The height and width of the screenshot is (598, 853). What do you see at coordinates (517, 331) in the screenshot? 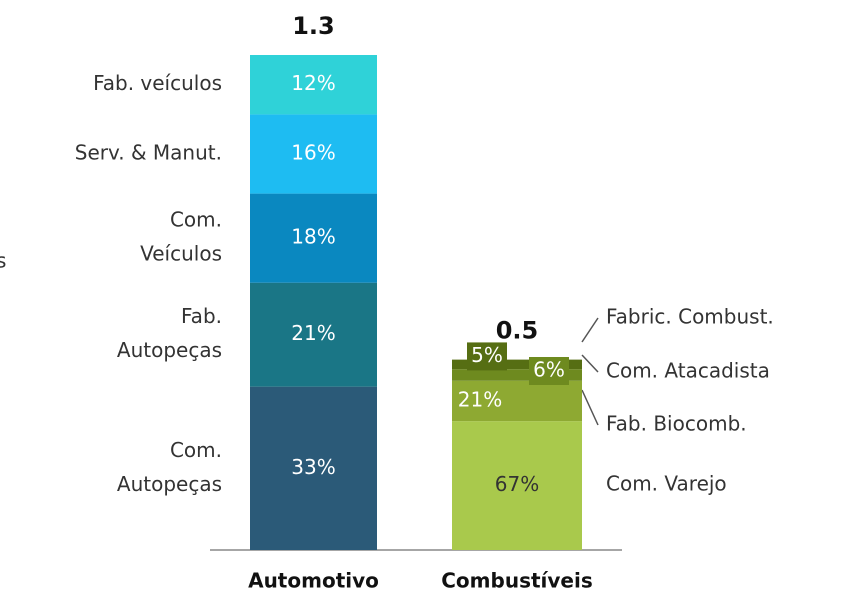
I see `bar-total: 0.5` at bounding box center [517, 331].